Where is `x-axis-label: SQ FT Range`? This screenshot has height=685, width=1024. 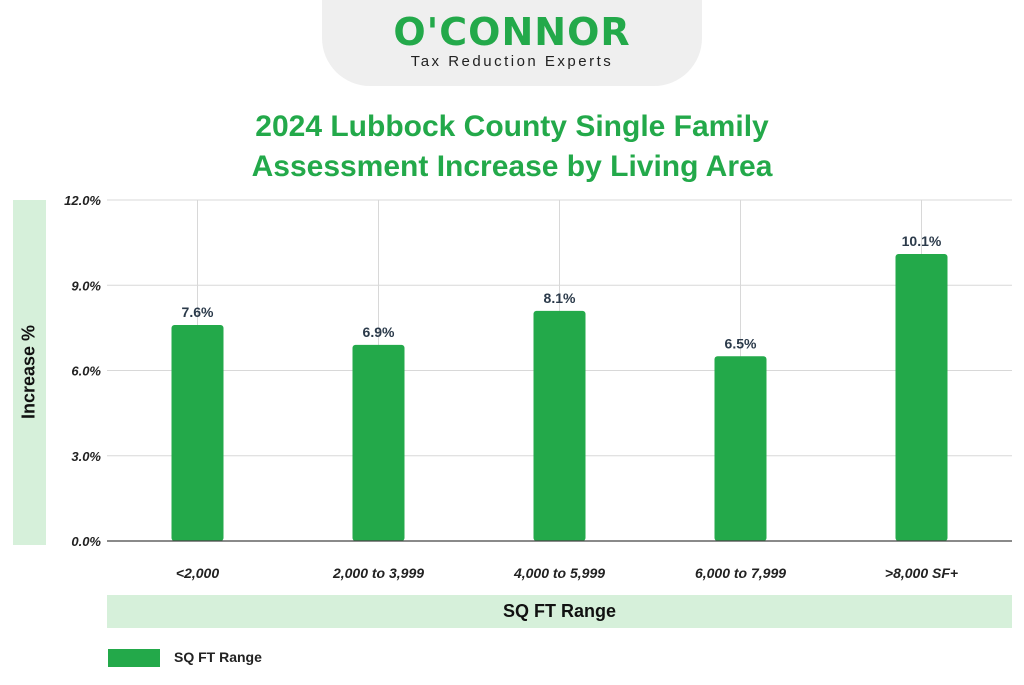 x-axis-label: SQ FT Range is located at coordinates (559, 611).